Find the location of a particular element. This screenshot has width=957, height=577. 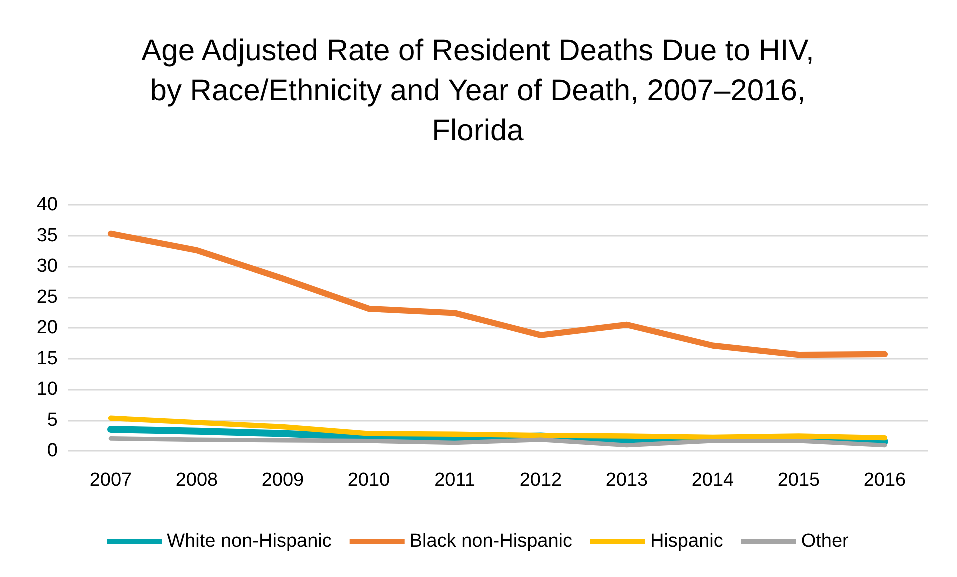

y-tick-label: 35 is located at coordinates (47, 235).